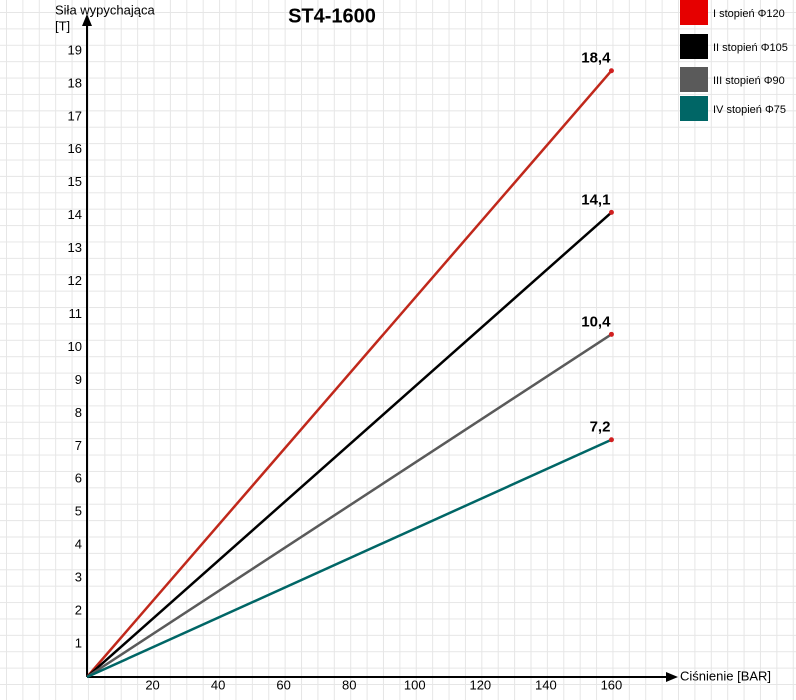 The image size is (796, 700). What do you see at coordinates (78, 478) in the screenshot?
I see `y-tick-label: 6` at bounding box center [78, 478].